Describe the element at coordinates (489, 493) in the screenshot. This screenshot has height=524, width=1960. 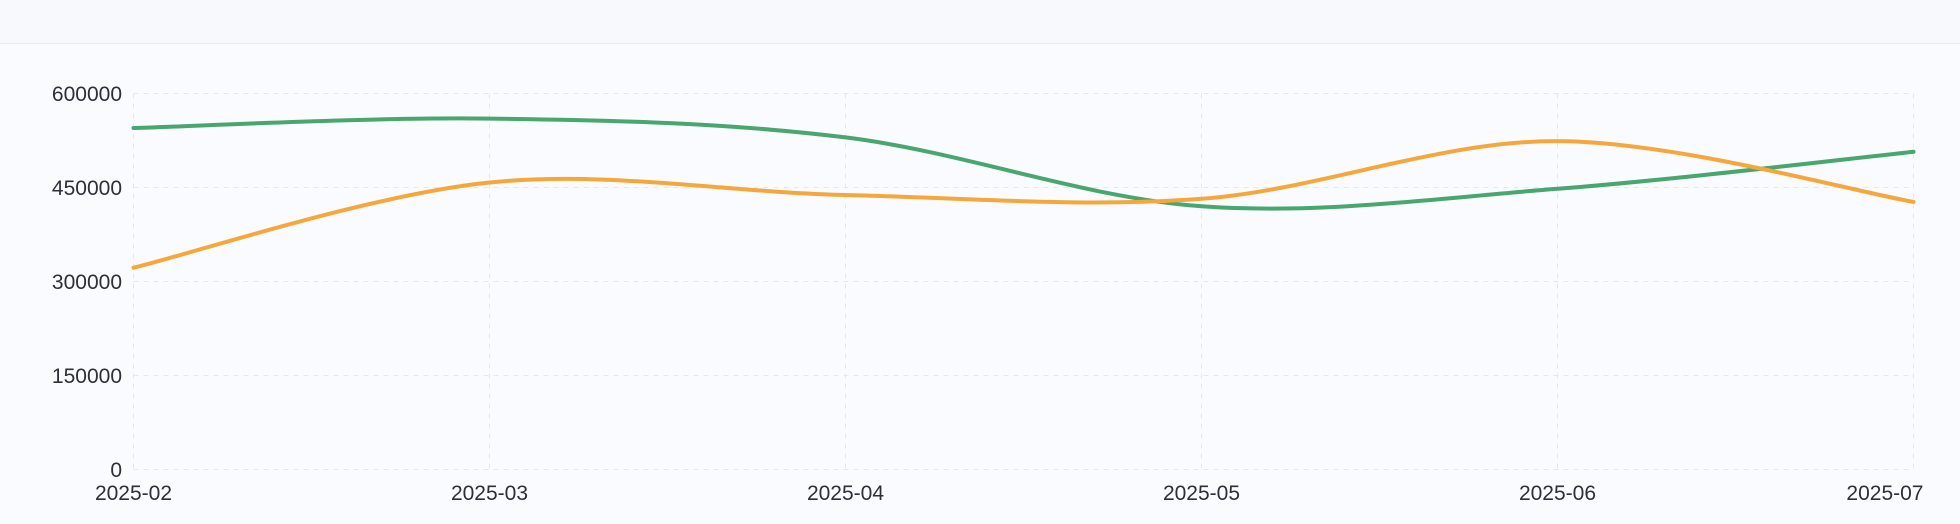
I see `x-axis-tick-label: 2025-03` at that location.